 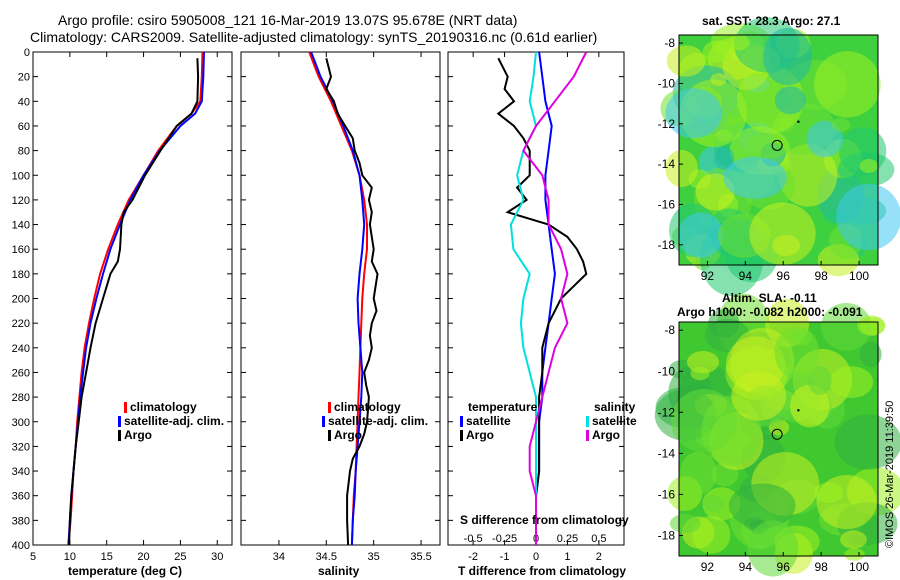 I want to click on ytick-label: 240, so click(x=21, y=349).